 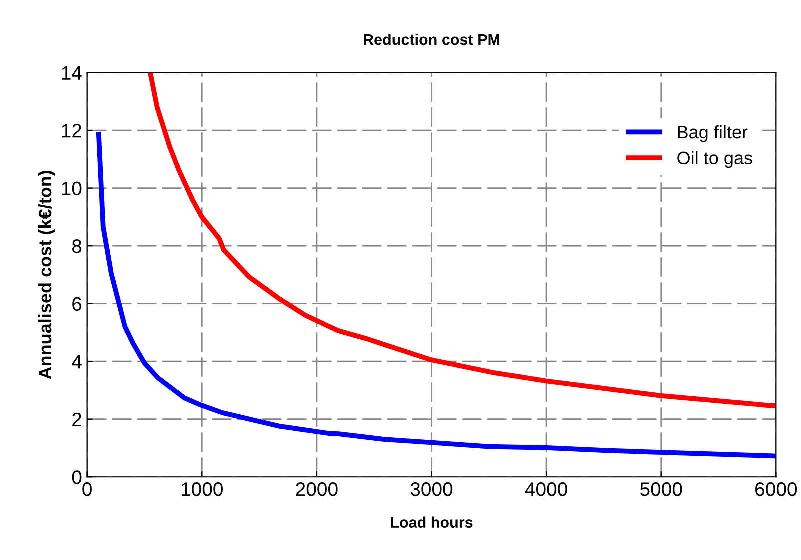 What do you see at coordinates (661, 489) in the screenshot?
I see `x-tick-label: 5000` at bounding box center [661, 489].